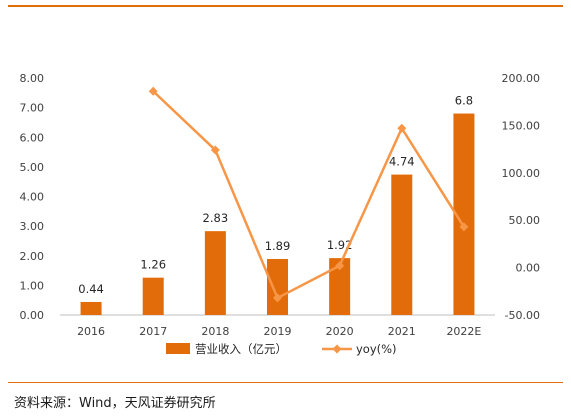  I want to click on bar-value-label: 2.83, so click(216, 218).